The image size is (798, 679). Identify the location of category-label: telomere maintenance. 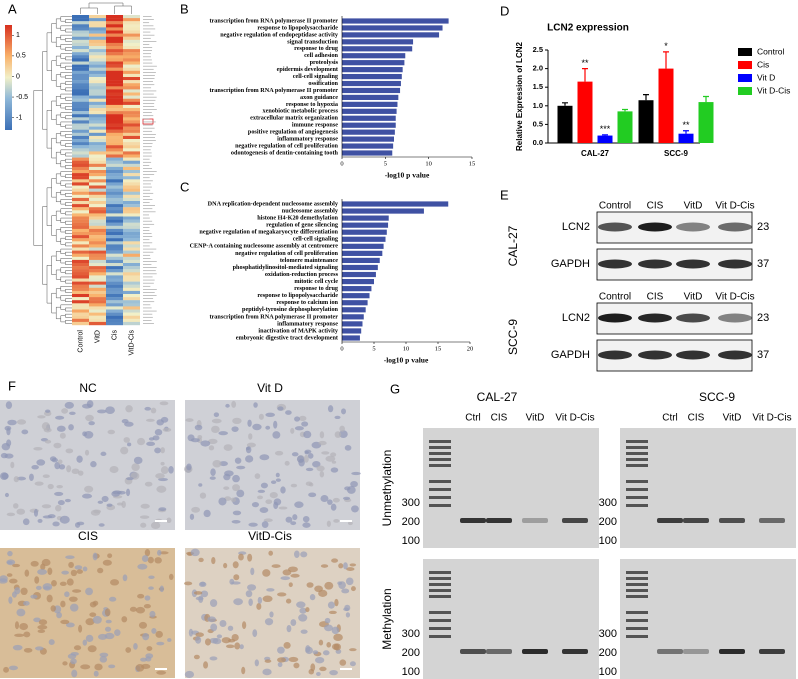
(309, 260).